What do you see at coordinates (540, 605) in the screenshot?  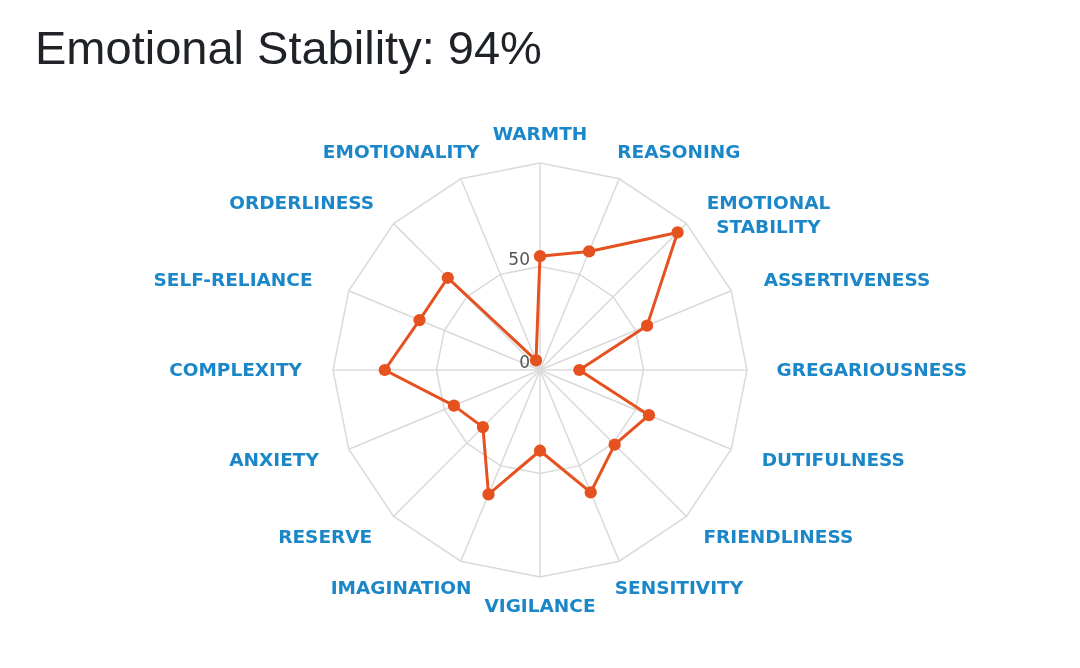 I see `spoke-label: VIGILANCE` at bounding box center [540, 605].